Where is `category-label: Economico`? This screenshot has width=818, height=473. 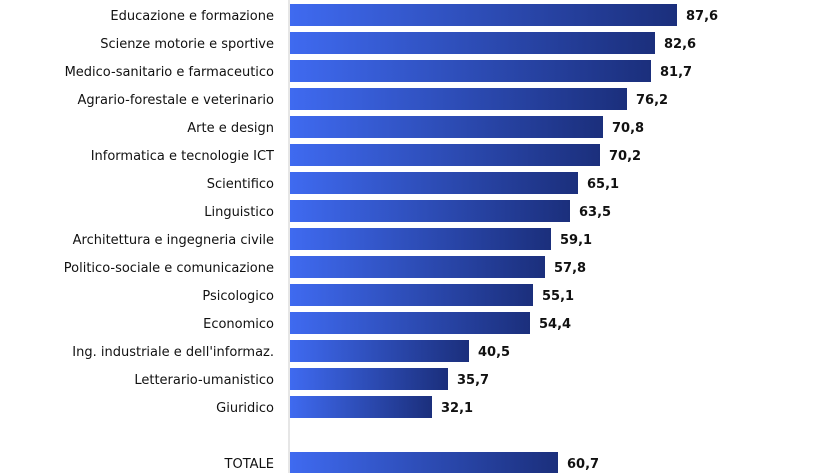
category-label: Economico is located at coordinates (238, 324).